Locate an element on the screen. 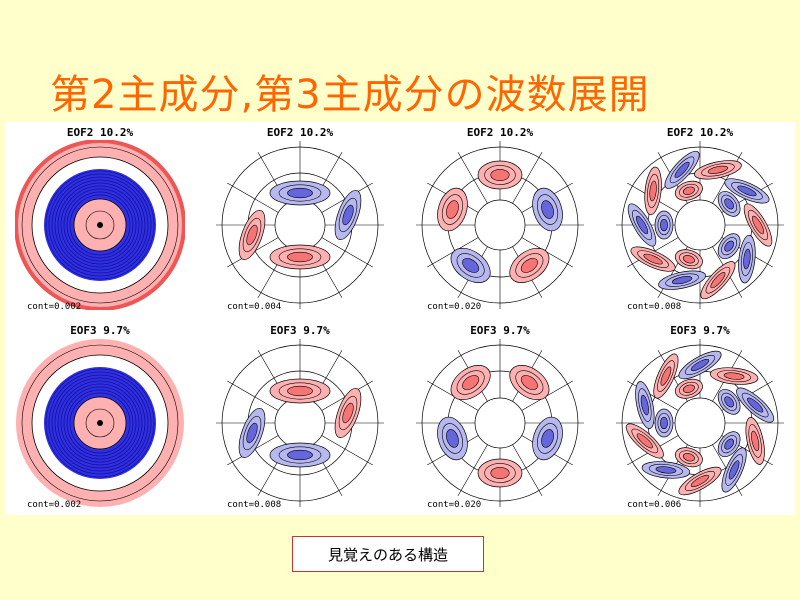  panel-label: EOF2 10.2% is located at coordinates (500, 132).